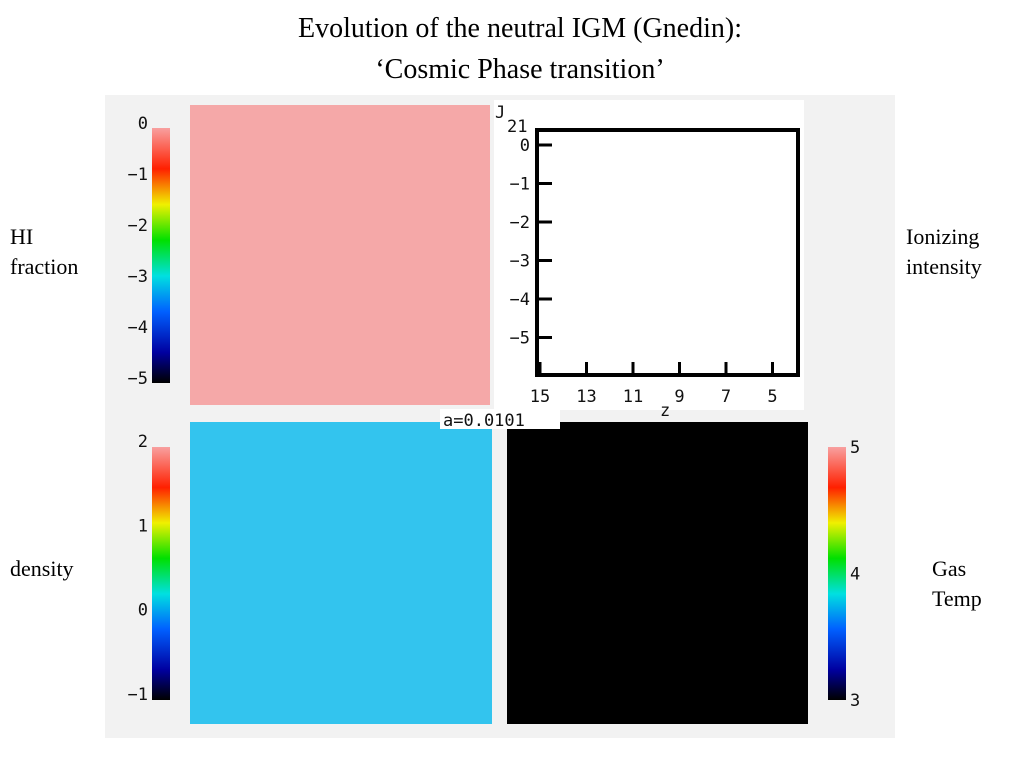 This screenshot has height=768, width=1024. What do you see at coordinates (520, 185) in the screenshot?
I see `y-tick-label: −1` at bounding box center [520, 185].